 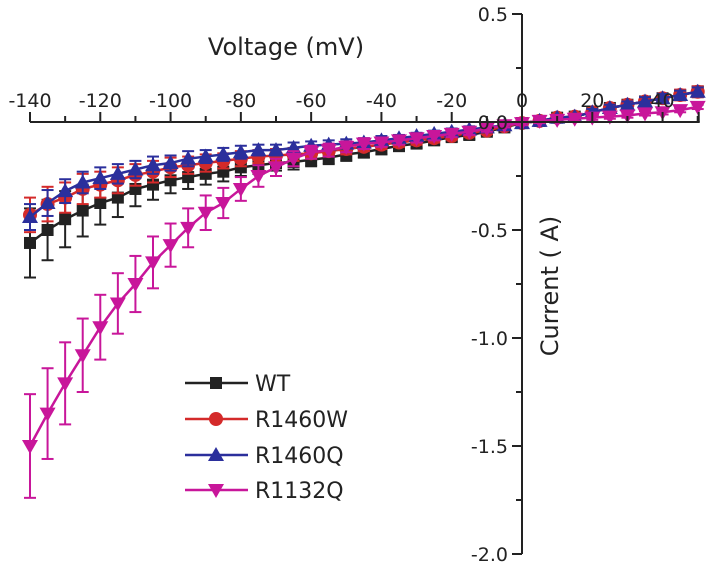 What do you see at coordinates (550, 286) in the screenshot?
I see `y-axis-title: Current ( A)` at bounding box center [550, 286].